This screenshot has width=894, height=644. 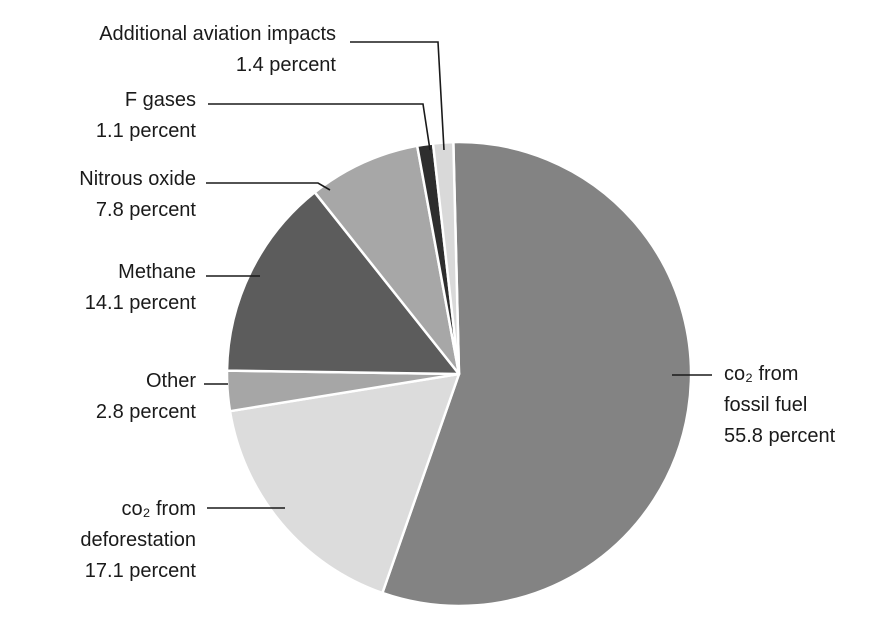 What do you see at coordinates (217, 34) in the screenshot?
I see `slice-name-line: Additional aviation impacts` at bounding box center [217, 34].